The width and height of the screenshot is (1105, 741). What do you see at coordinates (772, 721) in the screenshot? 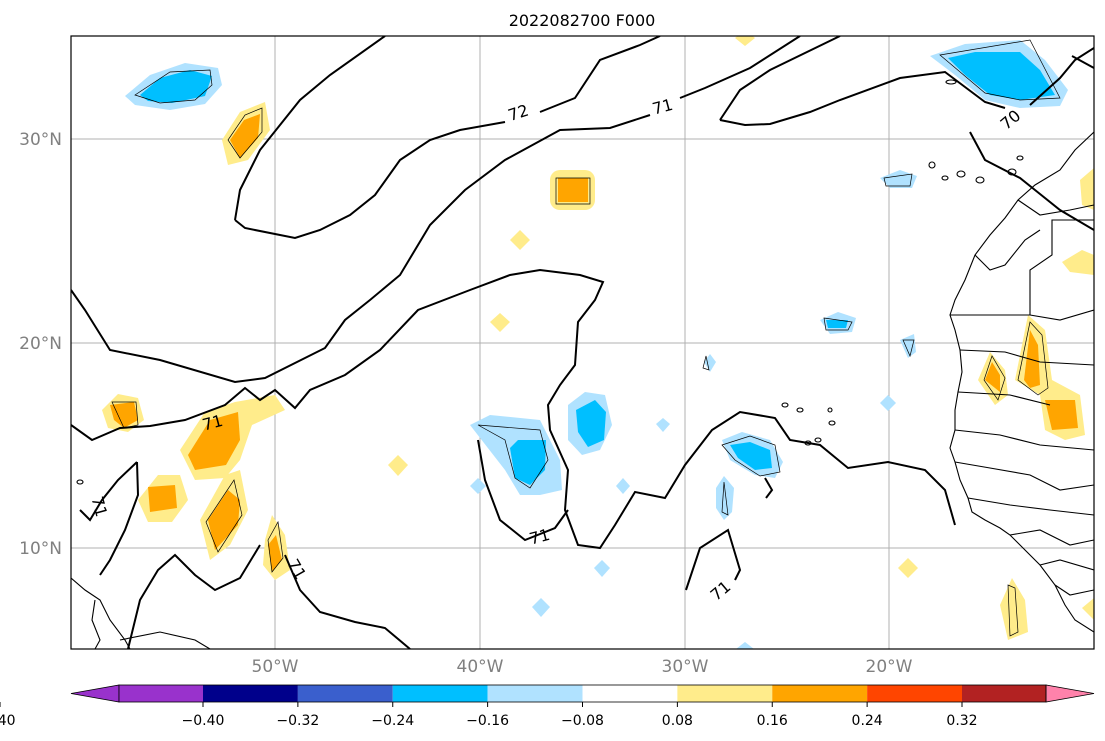
I see `colorbar-tick-label: 0.16` at bounding box center [772, 721].